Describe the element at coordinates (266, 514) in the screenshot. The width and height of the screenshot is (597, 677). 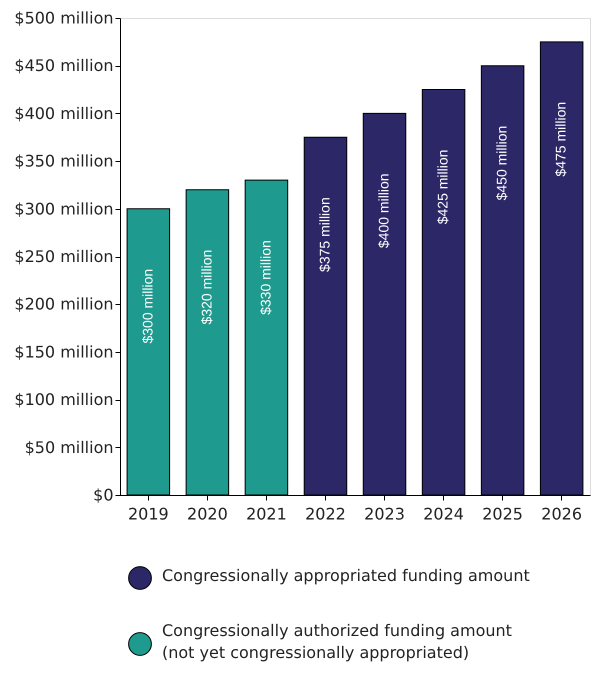
I see `x-tick-label: 2021` at that location.